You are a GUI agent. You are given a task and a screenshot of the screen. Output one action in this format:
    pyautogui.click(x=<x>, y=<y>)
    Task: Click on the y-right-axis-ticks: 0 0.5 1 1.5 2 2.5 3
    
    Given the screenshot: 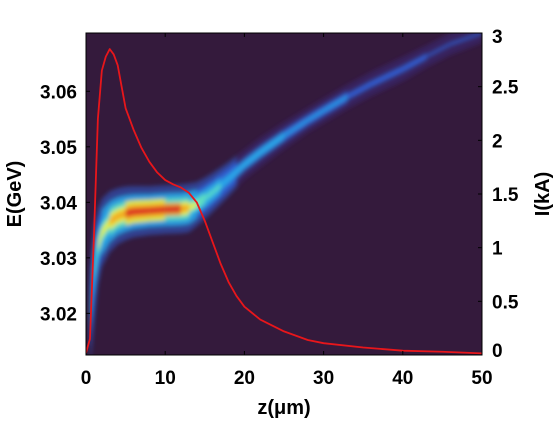 What is the action you would take?
    pyautogui.click(x=498, y=194)
    